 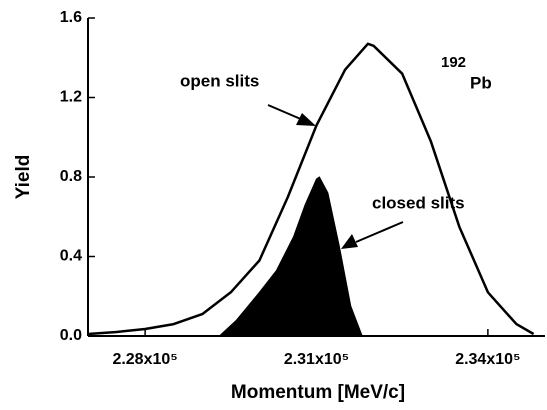 What do you see at coordinates (290, 256) in the screenshot?
I see `area` at bounding box center [290, 256].